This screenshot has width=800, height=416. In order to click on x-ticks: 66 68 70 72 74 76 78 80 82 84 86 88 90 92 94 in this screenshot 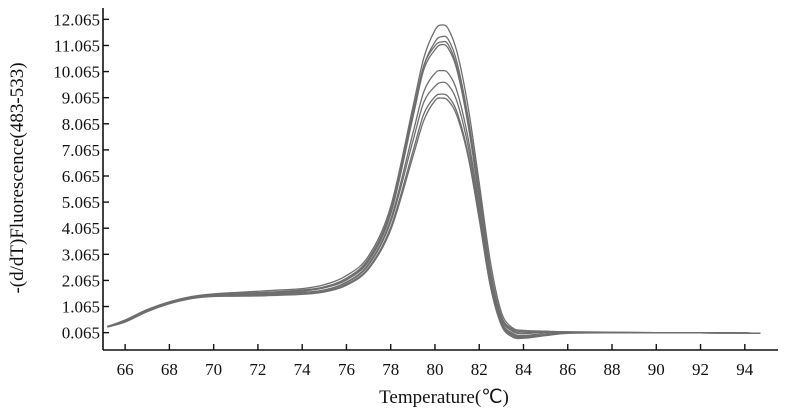, I will do `click(435, 361)`.